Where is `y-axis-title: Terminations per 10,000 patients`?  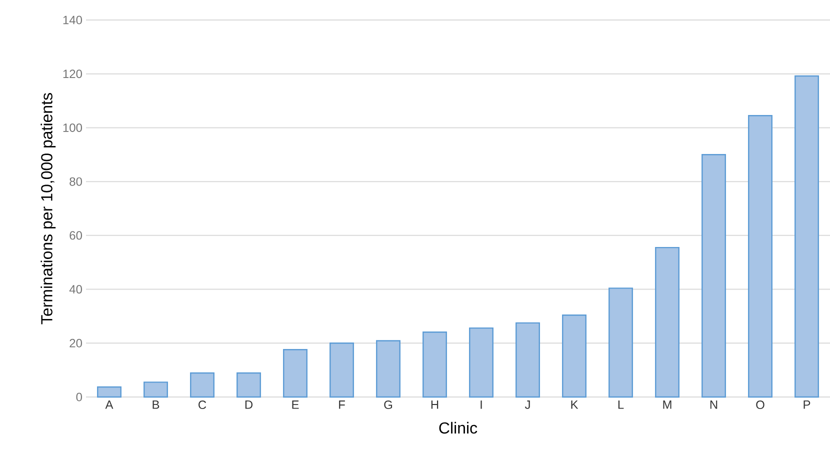 y-axis-title: Terminations per 10,000 patients is located at coordinates (48, 208).